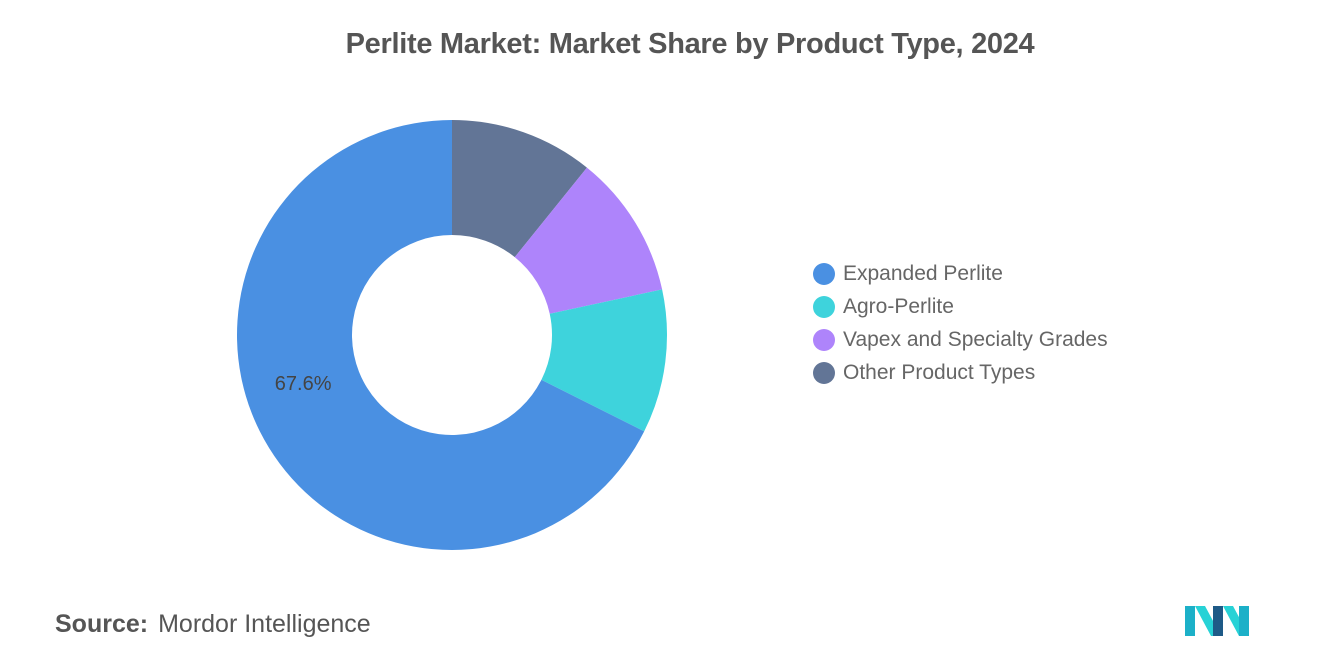 The height and width of the screenshot is (665, 1320). I want to click on legend-item-vapex-specialty: Vapex and Specialty Grades, so click(960, 339).